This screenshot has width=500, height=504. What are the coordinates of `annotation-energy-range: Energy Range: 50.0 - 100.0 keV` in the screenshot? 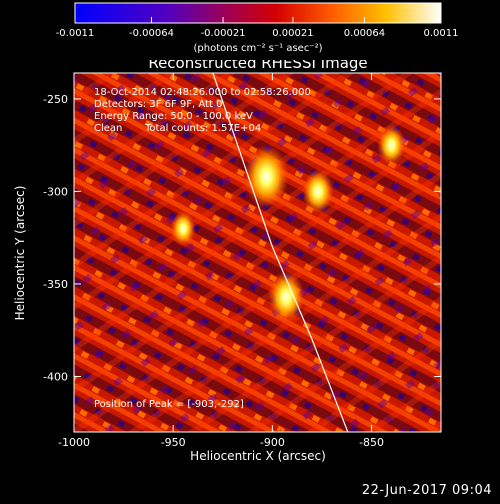 It's located at (173, 116).